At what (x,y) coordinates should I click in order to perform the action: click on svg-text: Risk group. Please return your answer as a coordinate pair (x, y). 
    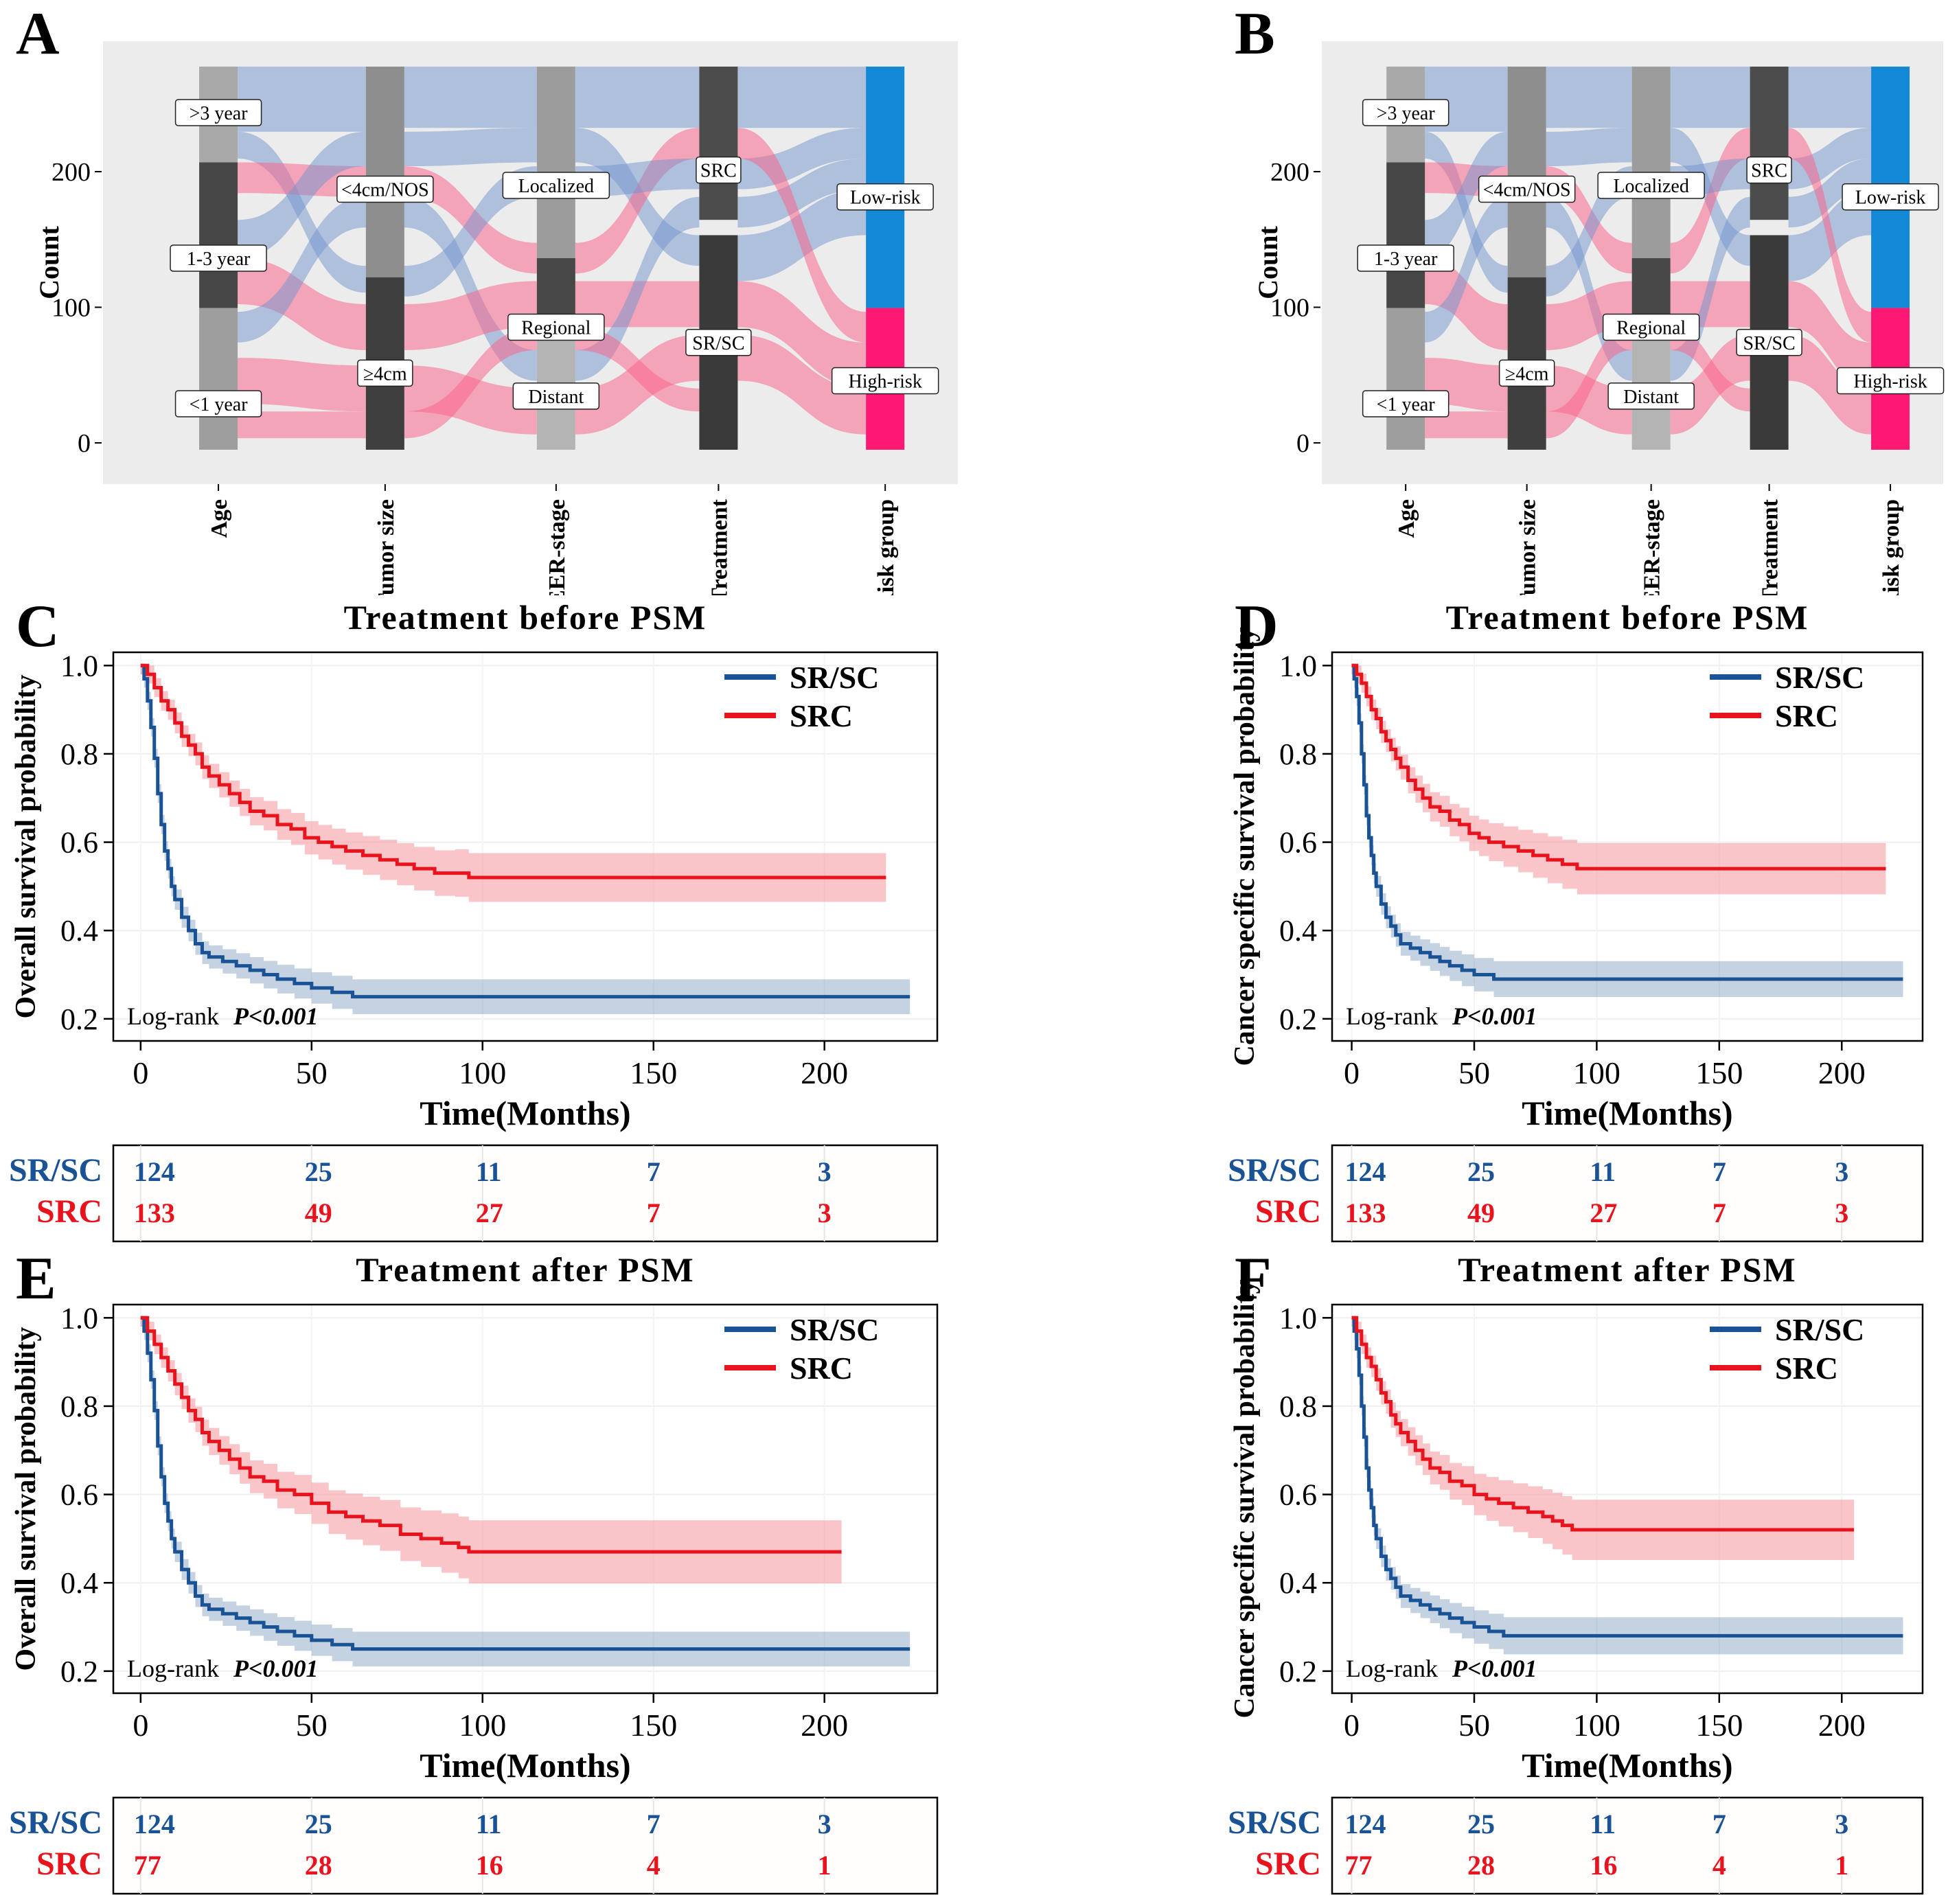
    Looking at the image, I should click on (1891, 547).